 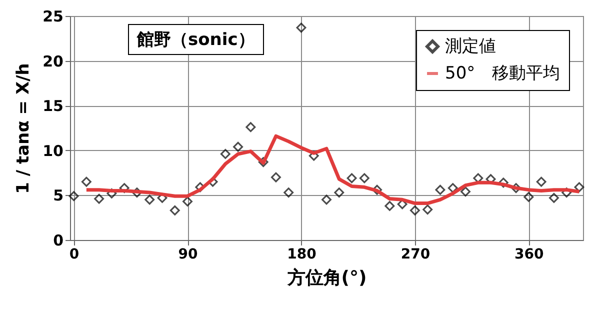 I want to click on text: 館野（sonic）, so click(x=196, y=39).